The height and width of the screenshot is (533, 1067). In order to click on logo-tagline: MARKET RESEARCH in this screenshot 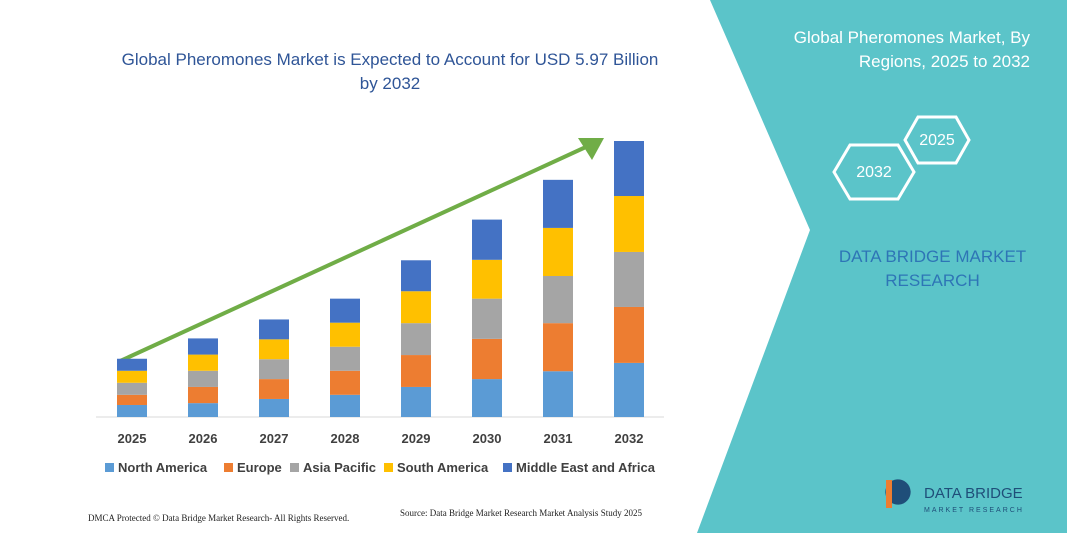, I will do `click(974, 510)`.